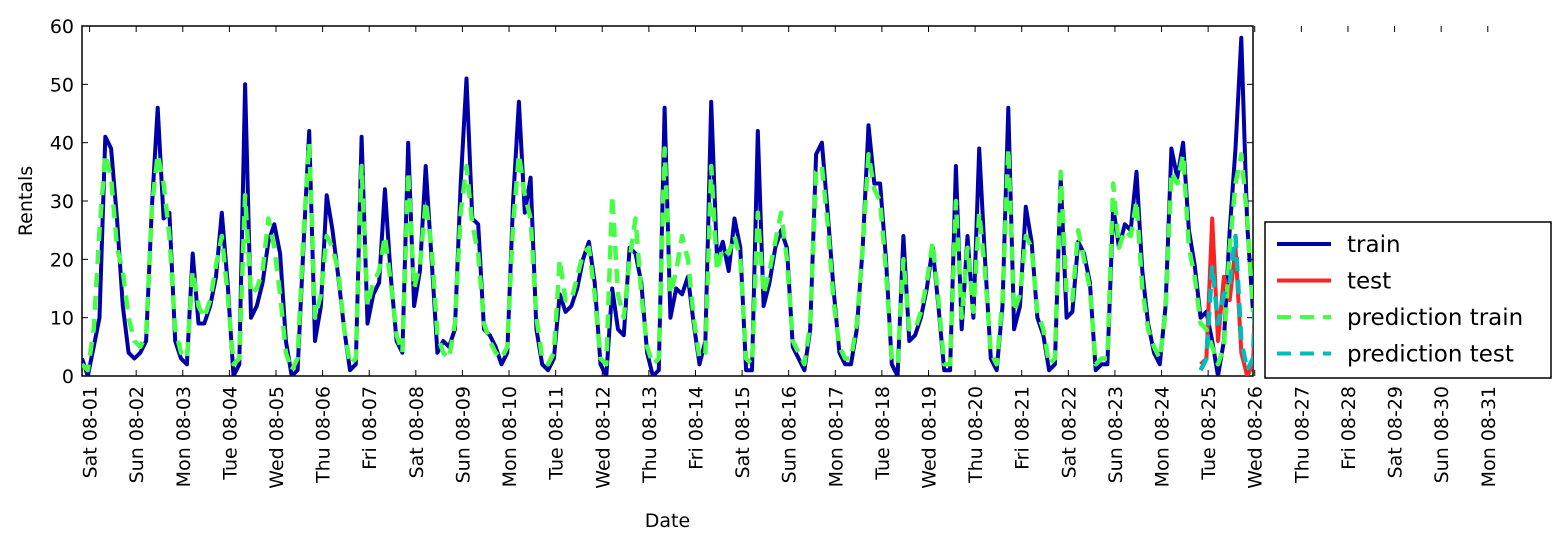  I want to click on x-tick-label: Mon 08-03, so click(184, 436).